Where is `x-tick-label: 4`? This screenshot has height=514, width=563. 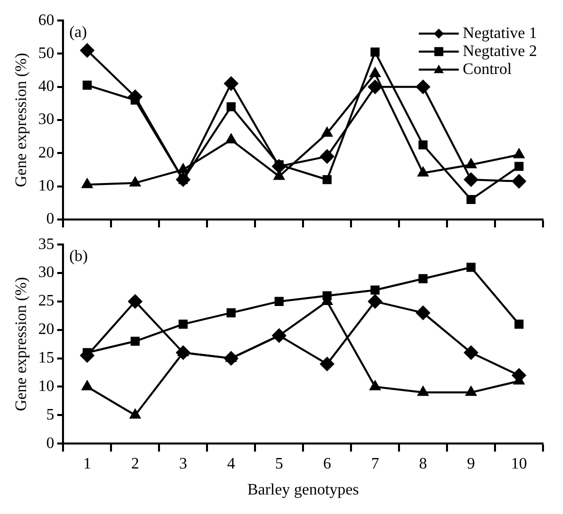 x-tick-label: 4 is located at coordinates (231, 463).